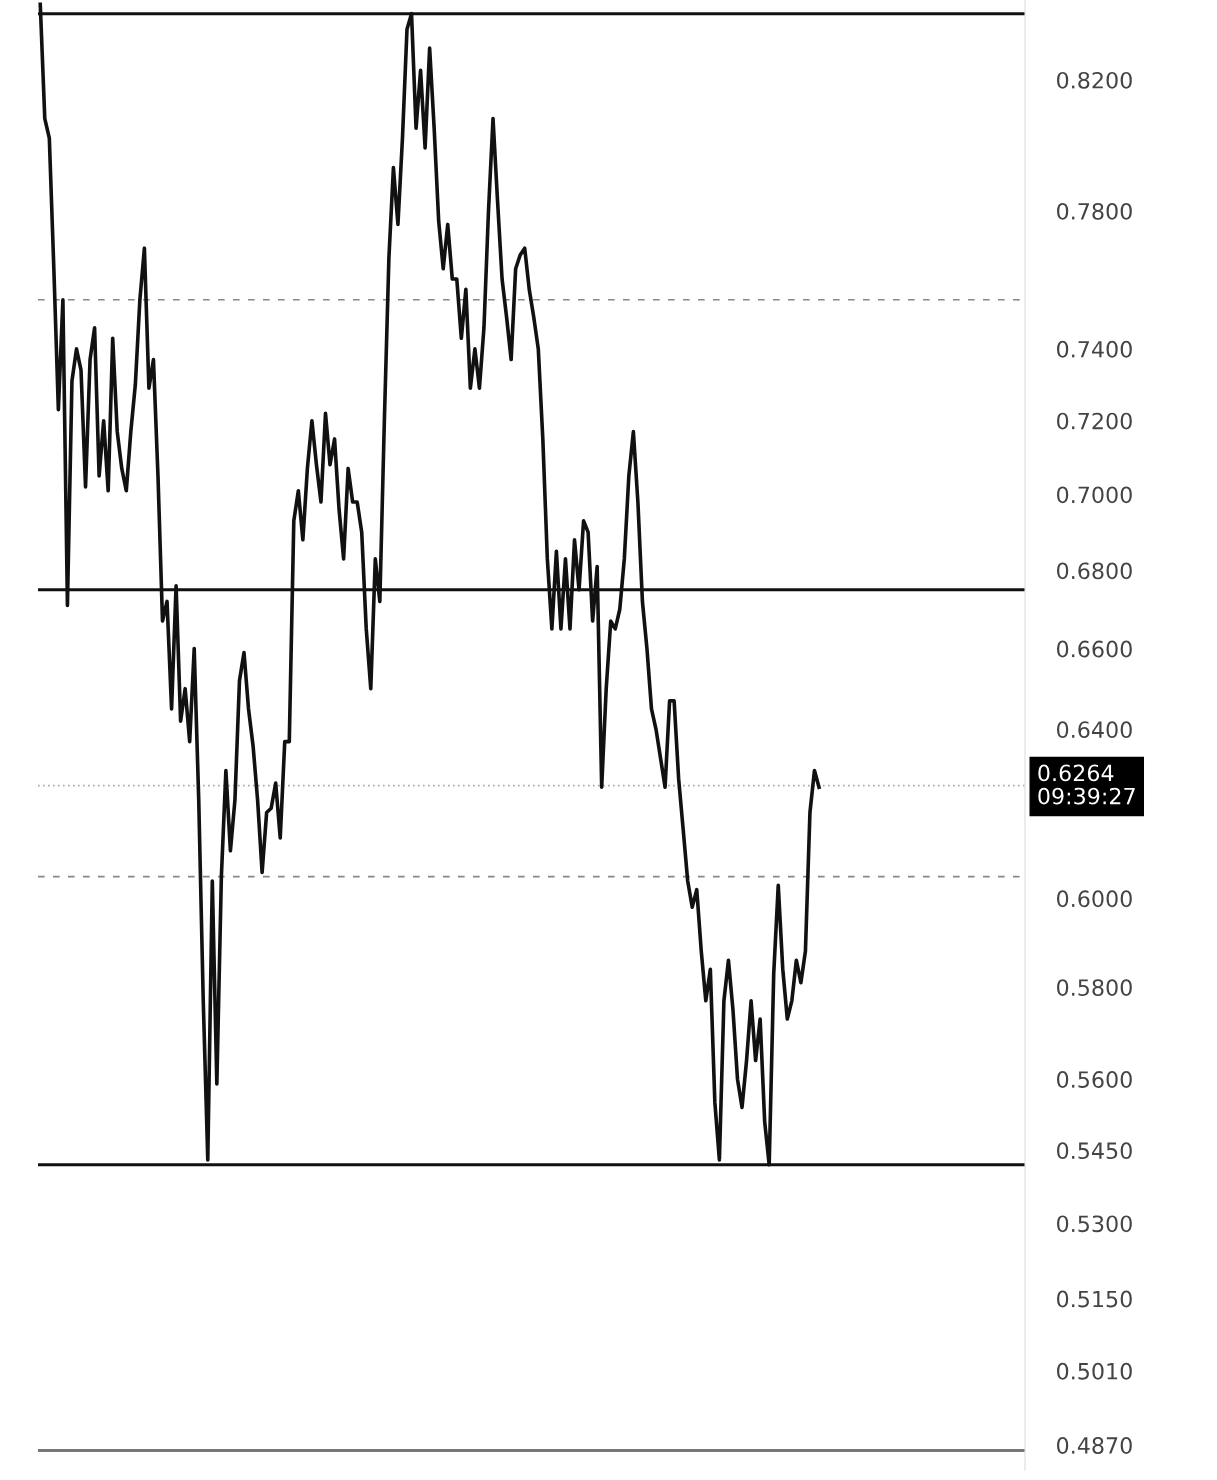 The image size is (1217, 1480). What do you see at coordinates (1094, 349) in the screenshot?
I see `y-tick-label: 0.7400` at bounding box center [1094, 349].